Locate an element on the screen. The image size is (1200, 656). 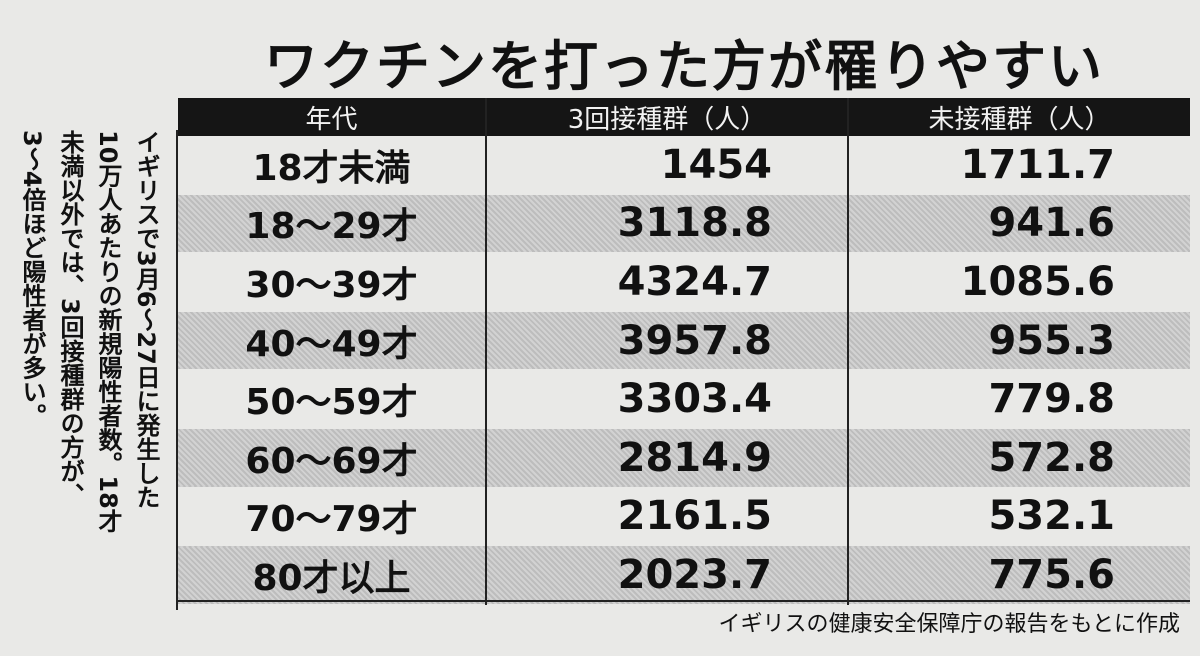
column-header: 年代 is located at coordinates (332, 117).